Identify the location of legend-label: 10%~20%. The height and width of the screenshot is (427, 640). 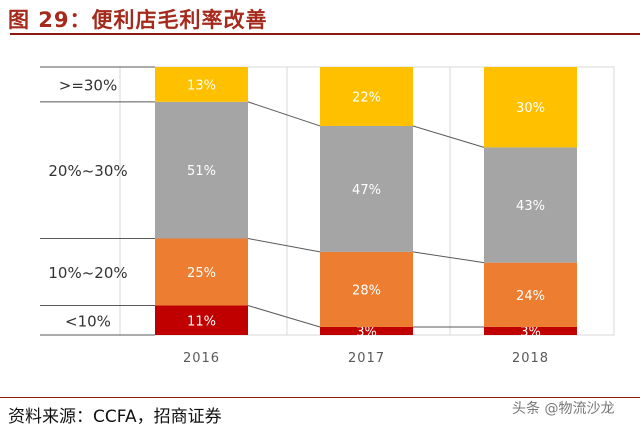
(87, 273).